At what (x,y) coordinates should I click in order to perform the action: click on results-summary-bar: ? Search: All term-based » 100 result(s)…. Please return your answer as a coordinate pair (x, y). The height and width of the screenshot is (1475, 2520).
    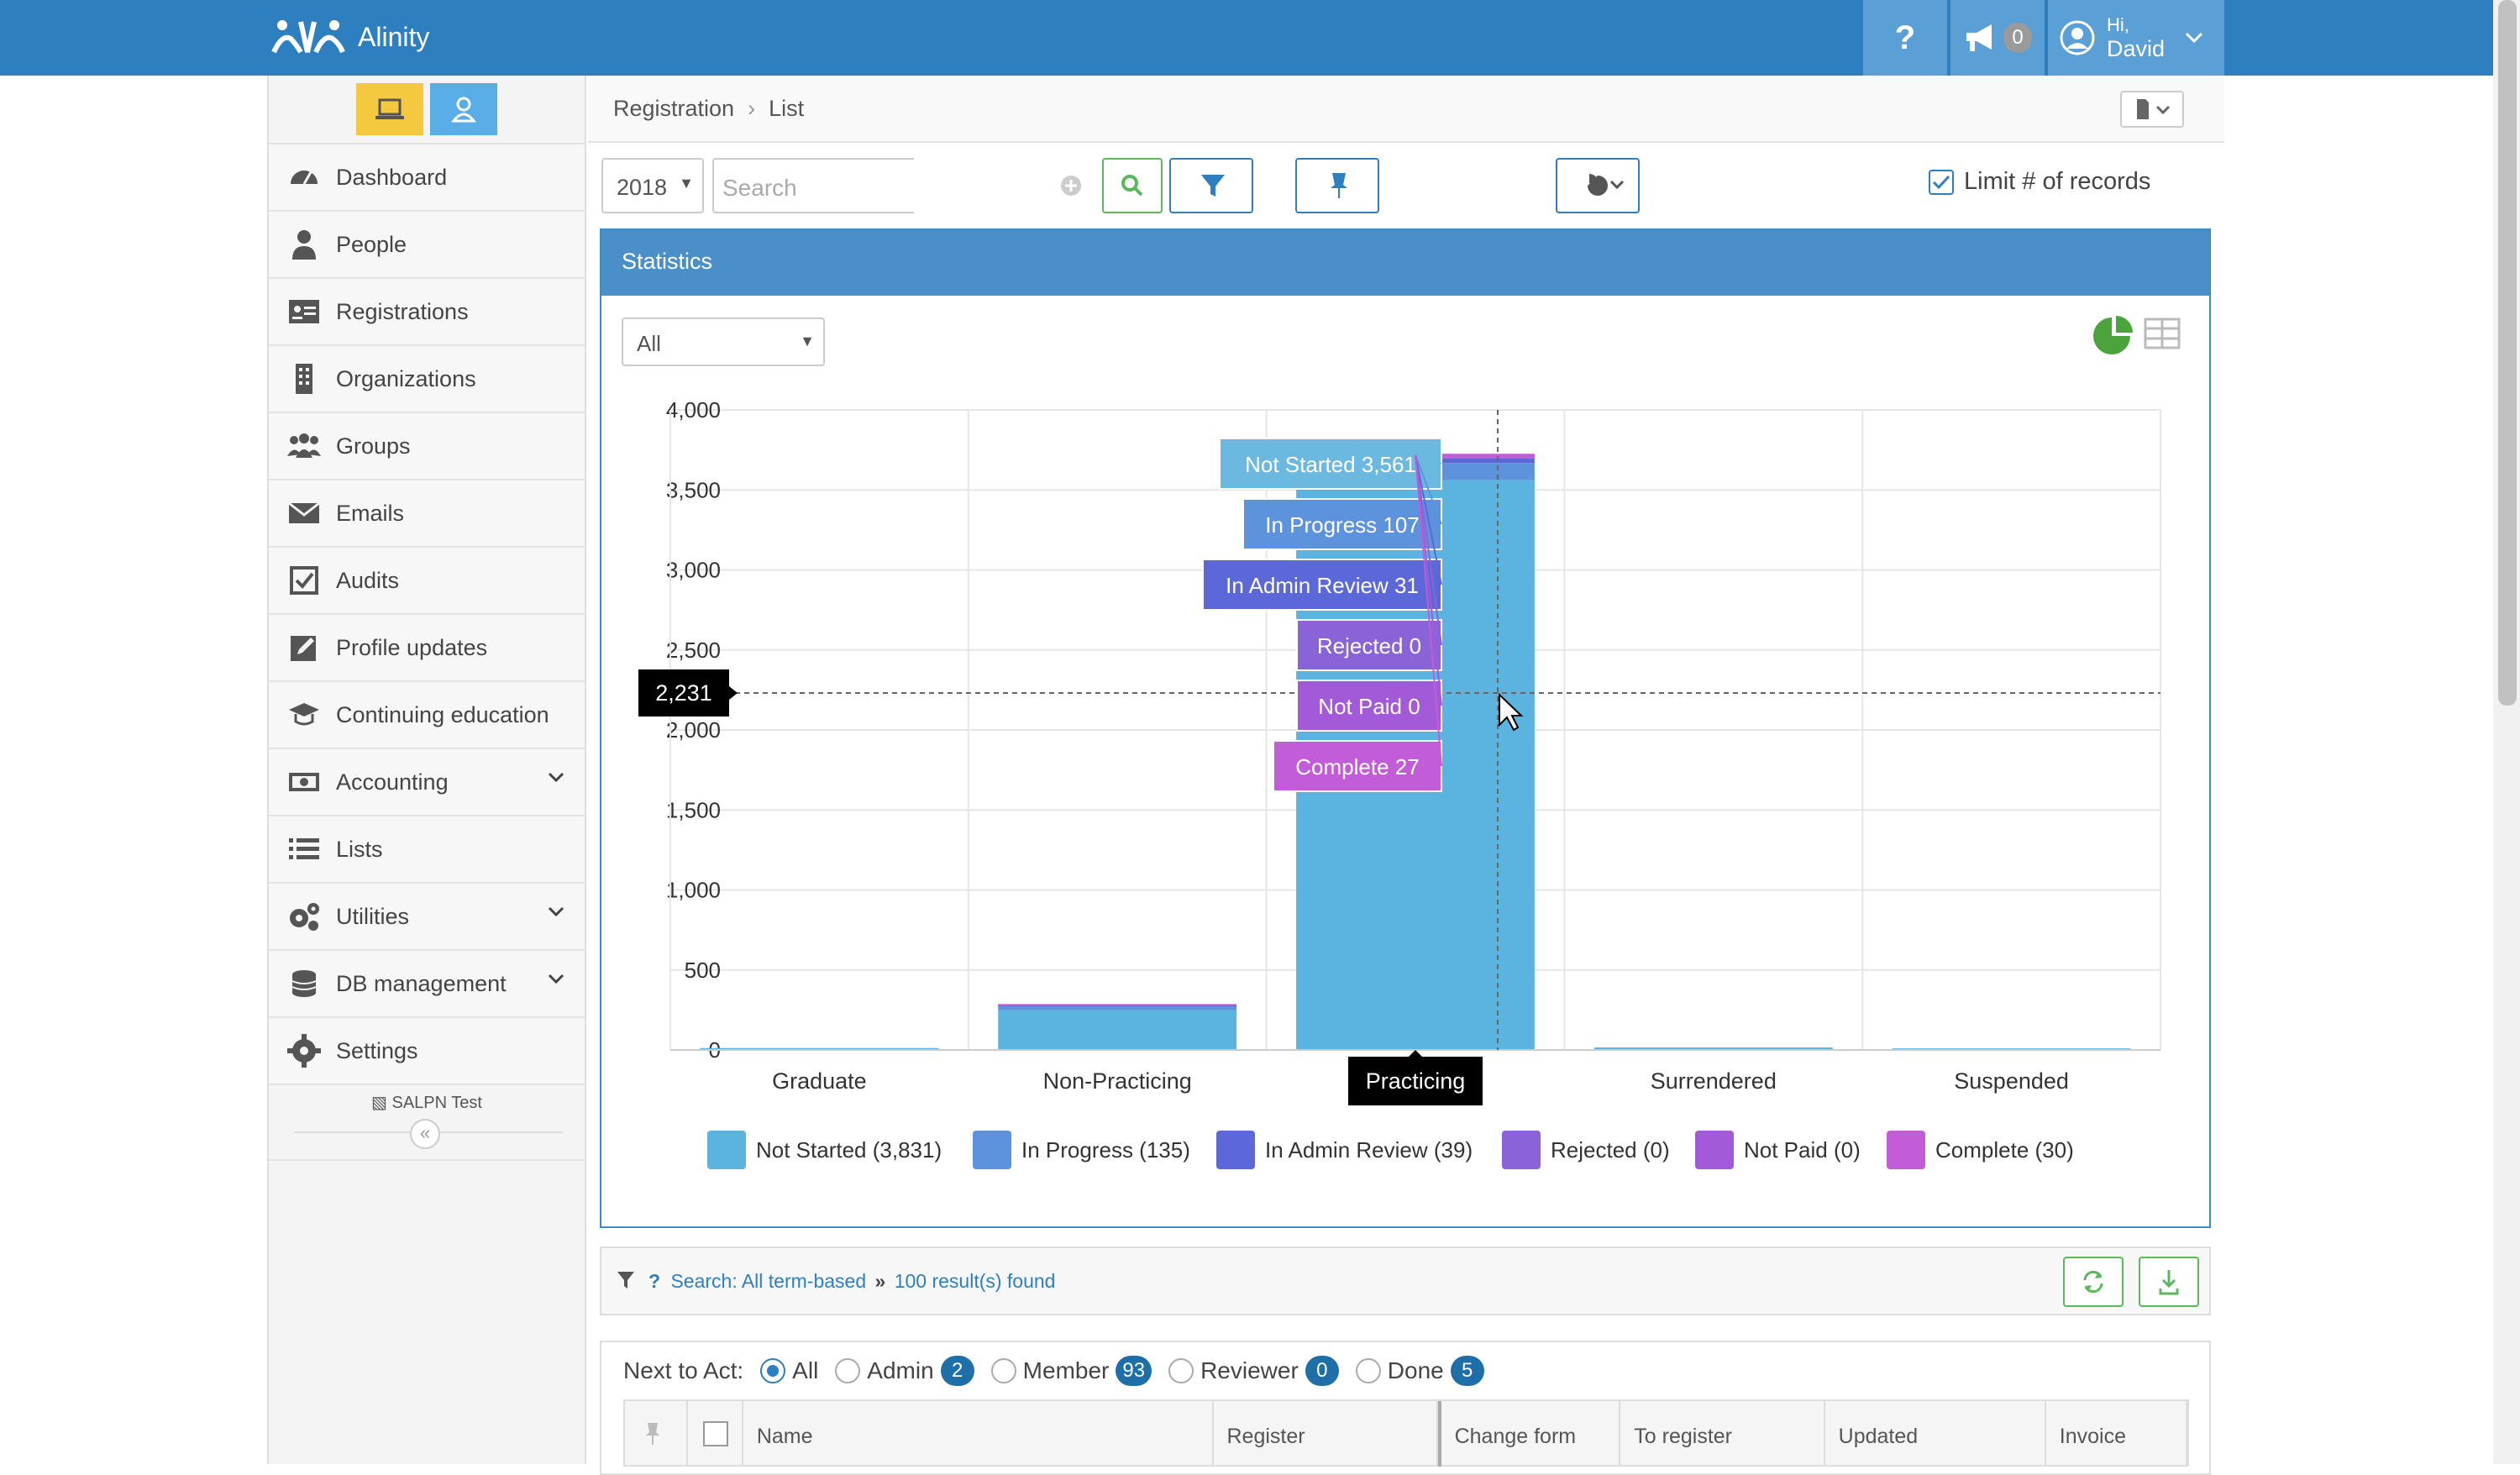
    Looking at the image, I should click on (1405, 1281).